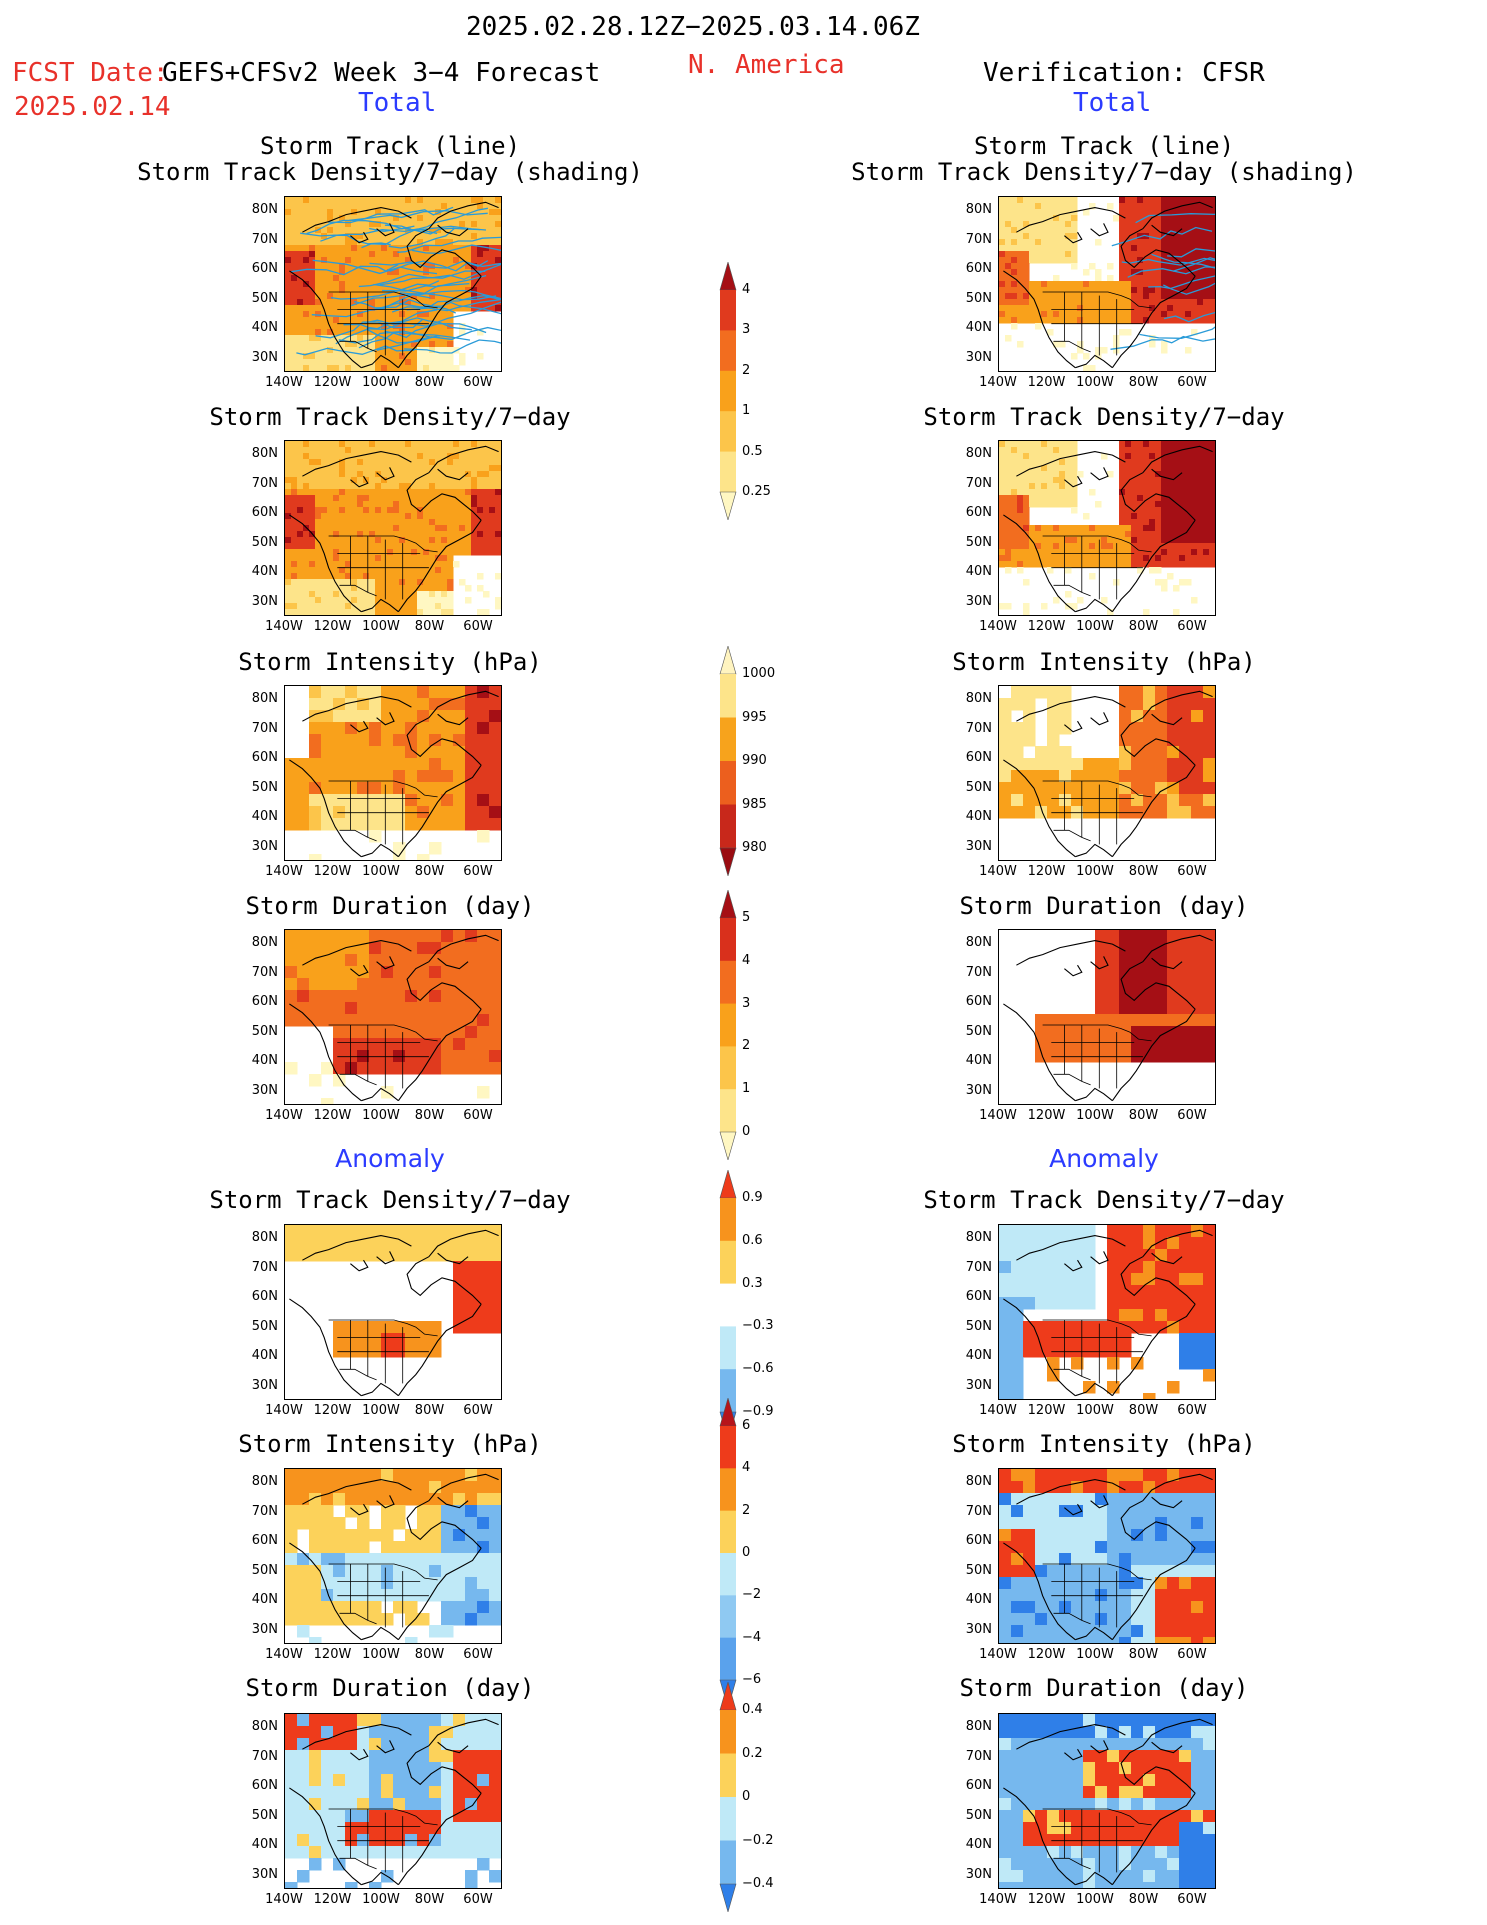  What do you see at coordinates (390, 1200) in the screenshot?
I see `panel-title-density-anom-left: Storm Track Density/7−day` at bounding box center [390, 1200].